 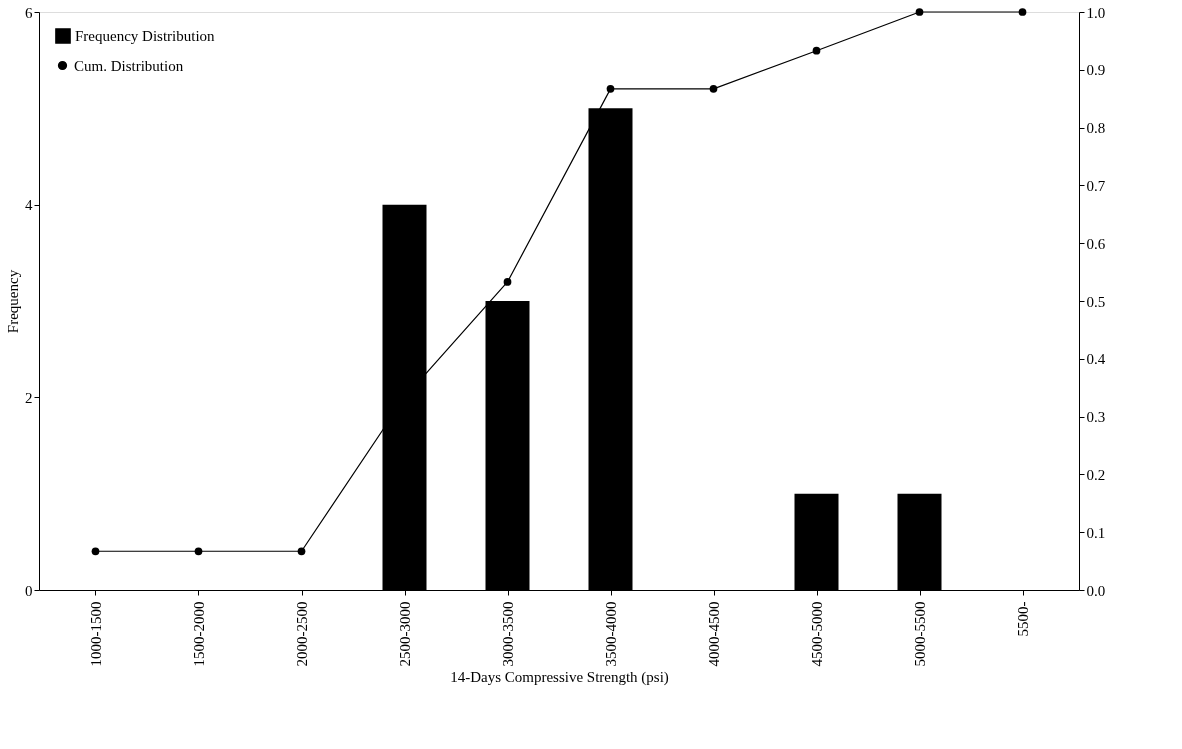 What do you see at coordinates (1096, 185) in the screenshot?
I see `y2-tick-label: 0.7` at bounding box center [1096, 185].